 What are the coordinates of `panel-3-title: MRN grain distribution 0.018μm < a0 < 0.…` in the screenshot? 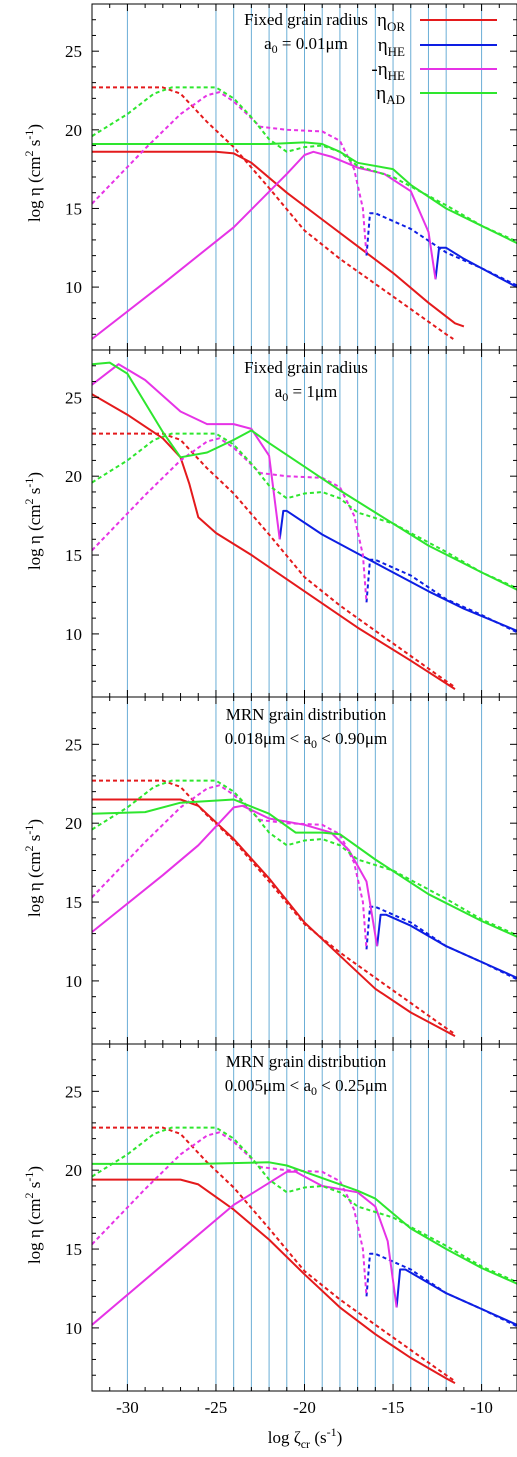 It's located at (306, 728).